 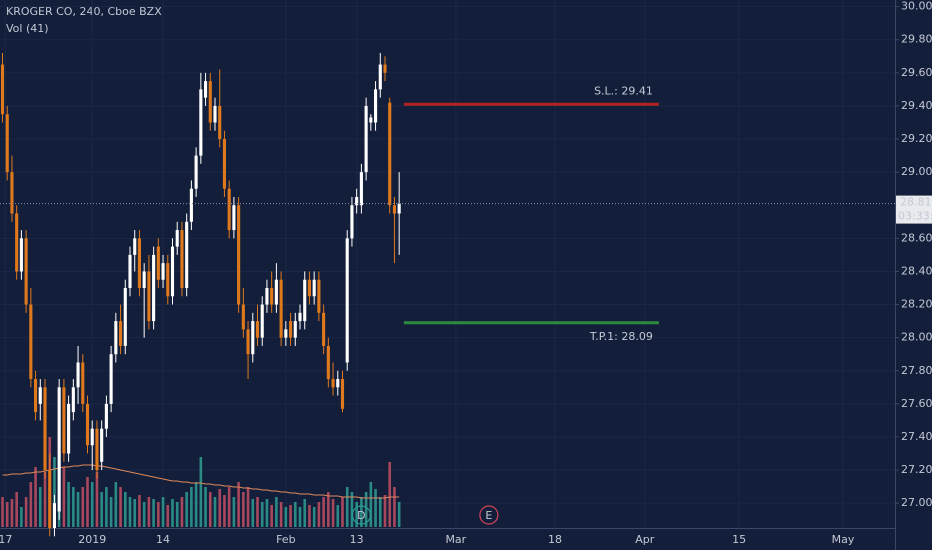 I want to click on level-label: S.L.: 29.41, so click(x=623, y=90).